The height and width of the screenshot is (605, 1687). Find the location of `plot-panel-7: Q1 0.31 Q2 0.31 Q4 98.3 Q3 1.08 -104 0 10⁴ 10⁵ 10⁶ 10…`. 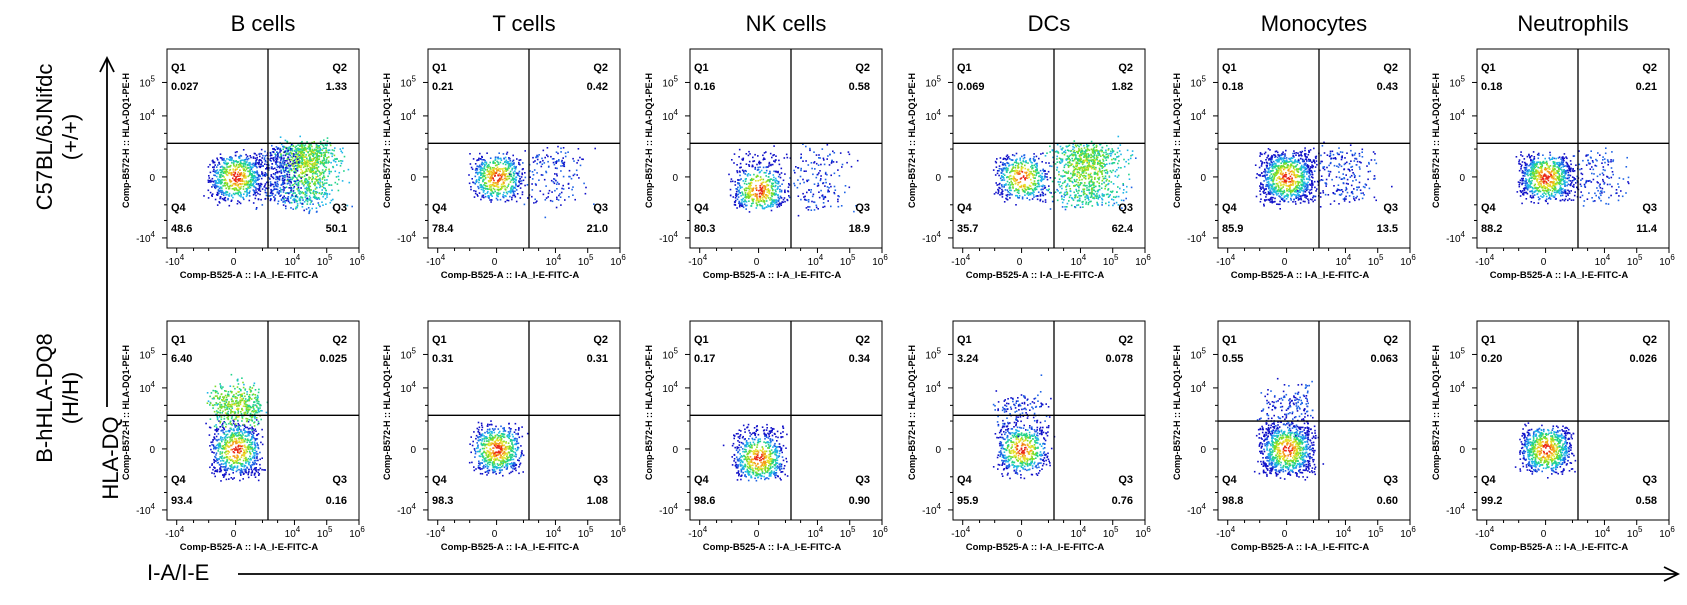

plot-panel-7: Q1 0.31 Q2 0.31 Q4 98.3 Q3 1.08 -104 0 10⁴ 10⁵ 10⁶ 10… is located at coordinates (504, 436).